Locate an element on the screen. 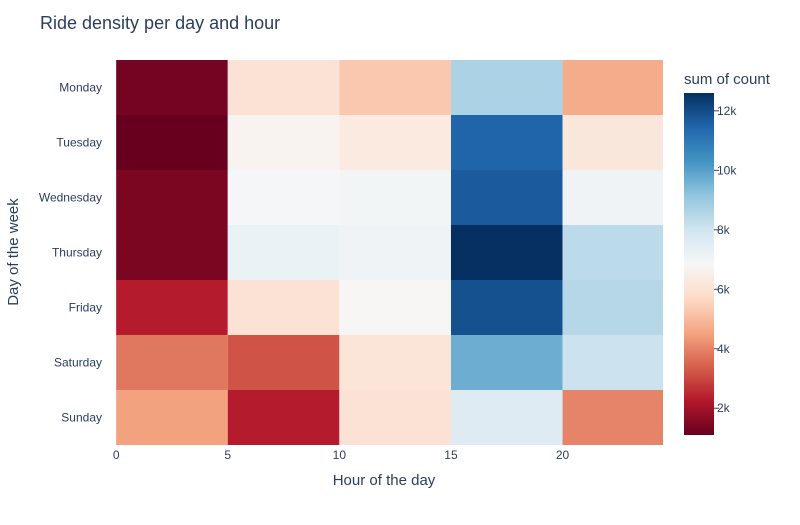 This screenshot has height=525, width=800. y-tick-label: Monday is located at coordinates (80, 88).